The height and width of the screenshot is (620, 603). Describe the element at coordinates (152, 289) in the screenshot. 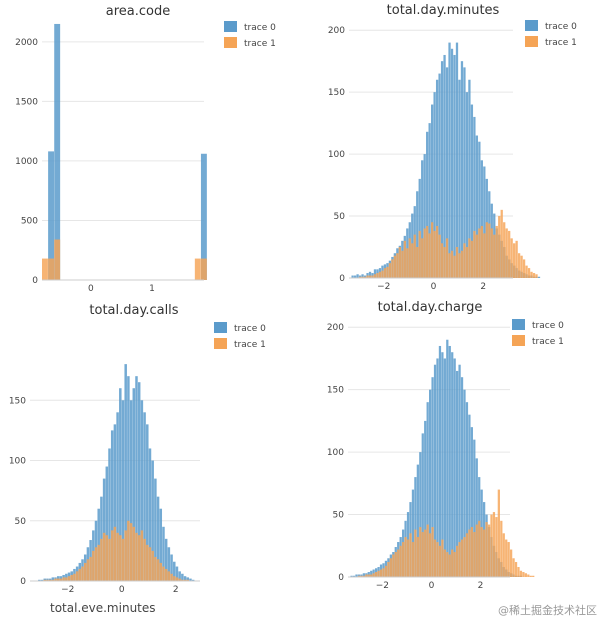

I see `area-code-xtick-label: 1` at that location.